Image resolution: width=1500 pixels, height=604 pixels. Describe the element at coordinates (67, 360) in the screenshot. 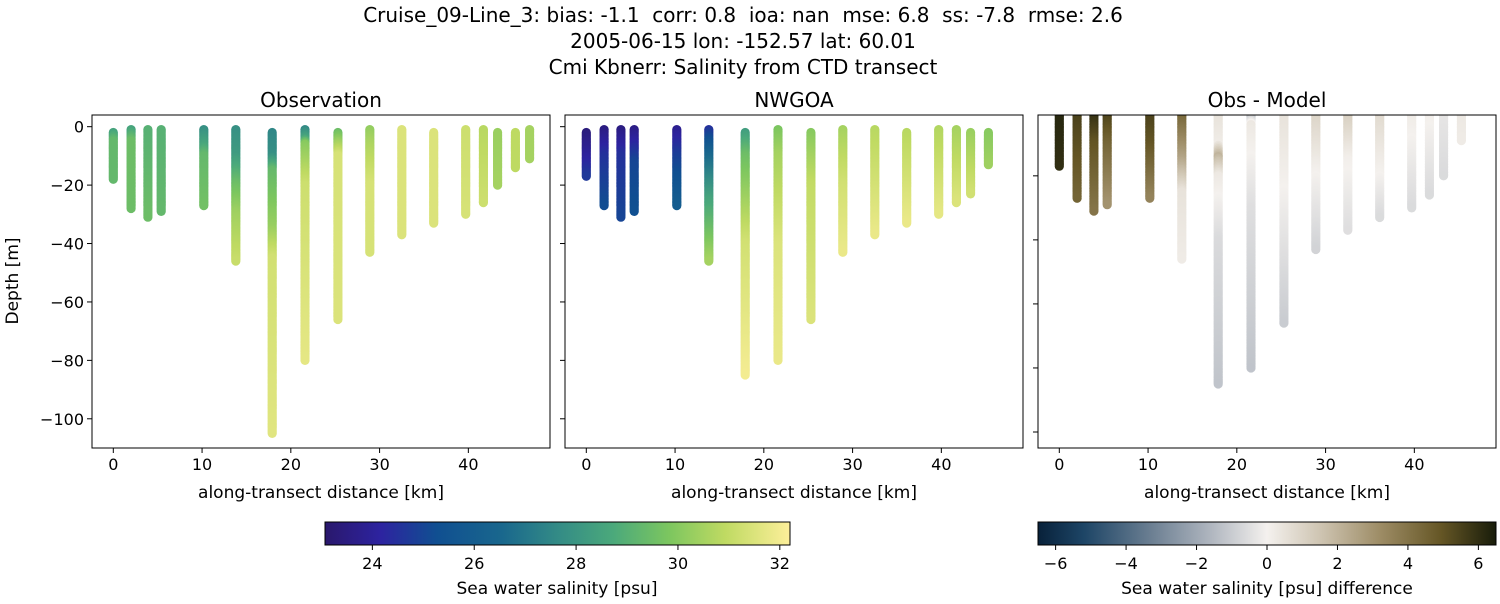

I see `y-tick-label: −80` at that location.